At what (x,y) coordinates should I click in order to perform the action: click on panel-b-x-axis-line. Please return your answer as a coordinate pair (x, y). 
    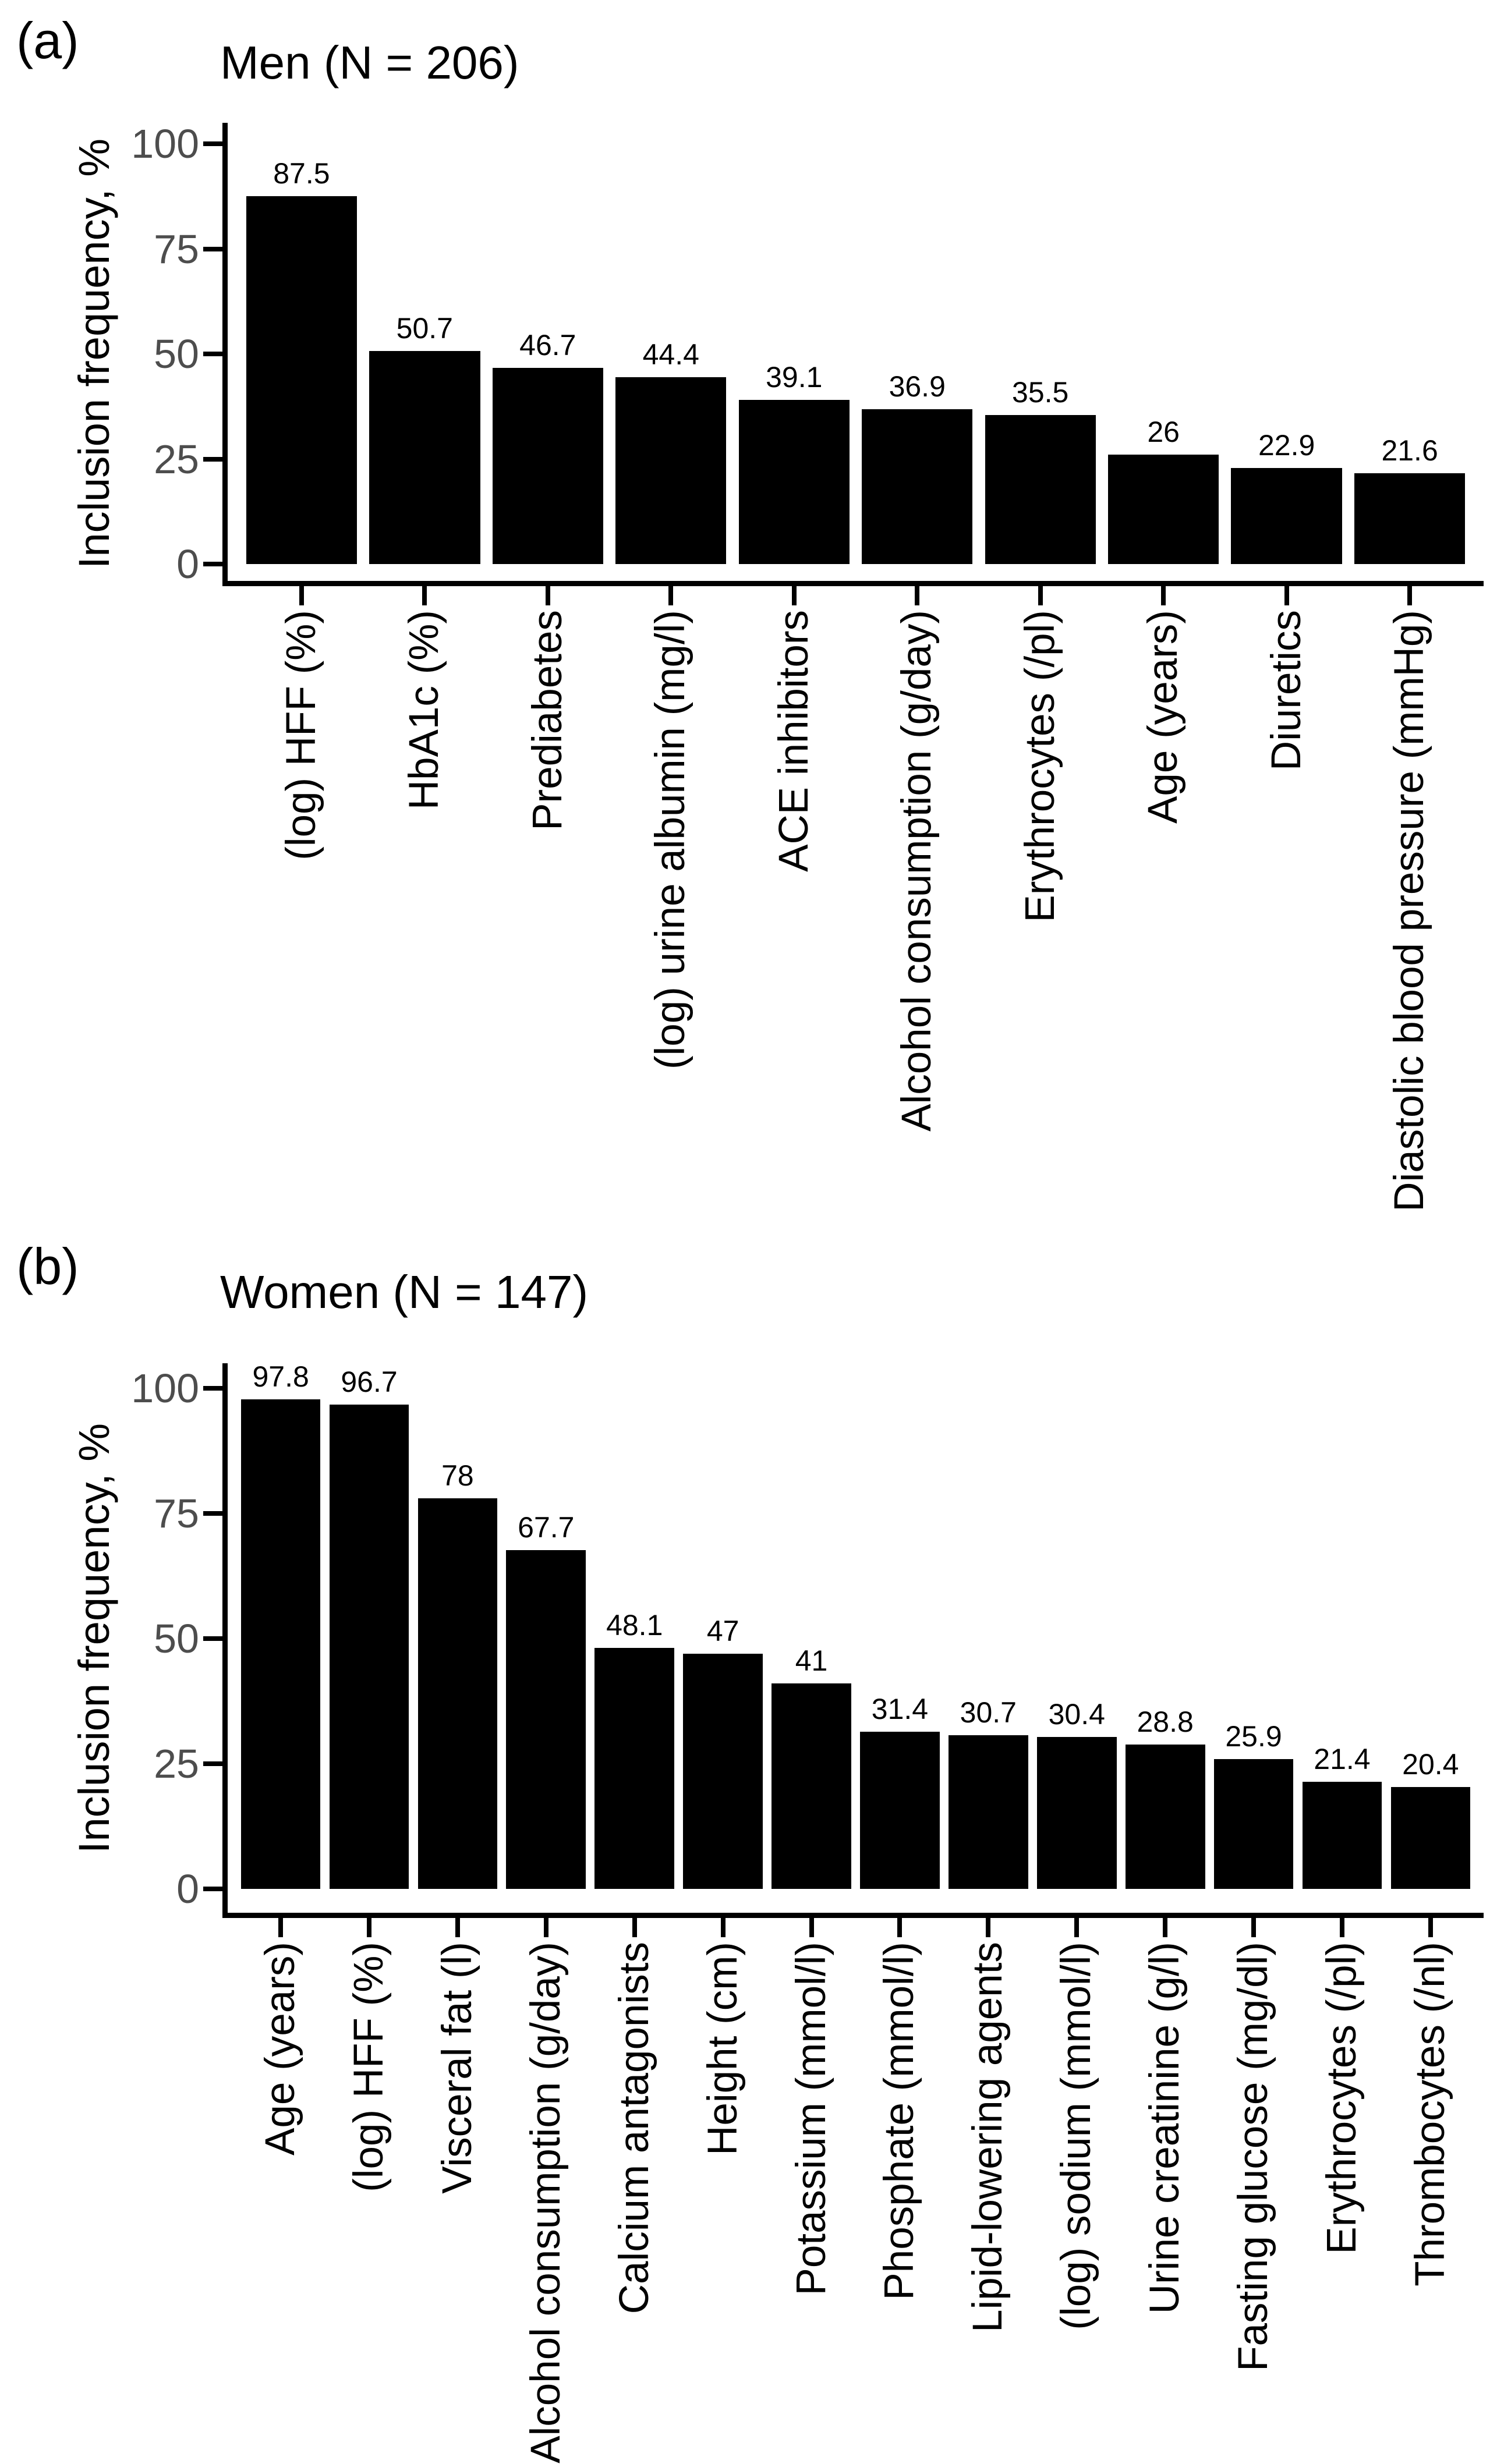
    Looking at the image, I should click on (853, 1915).